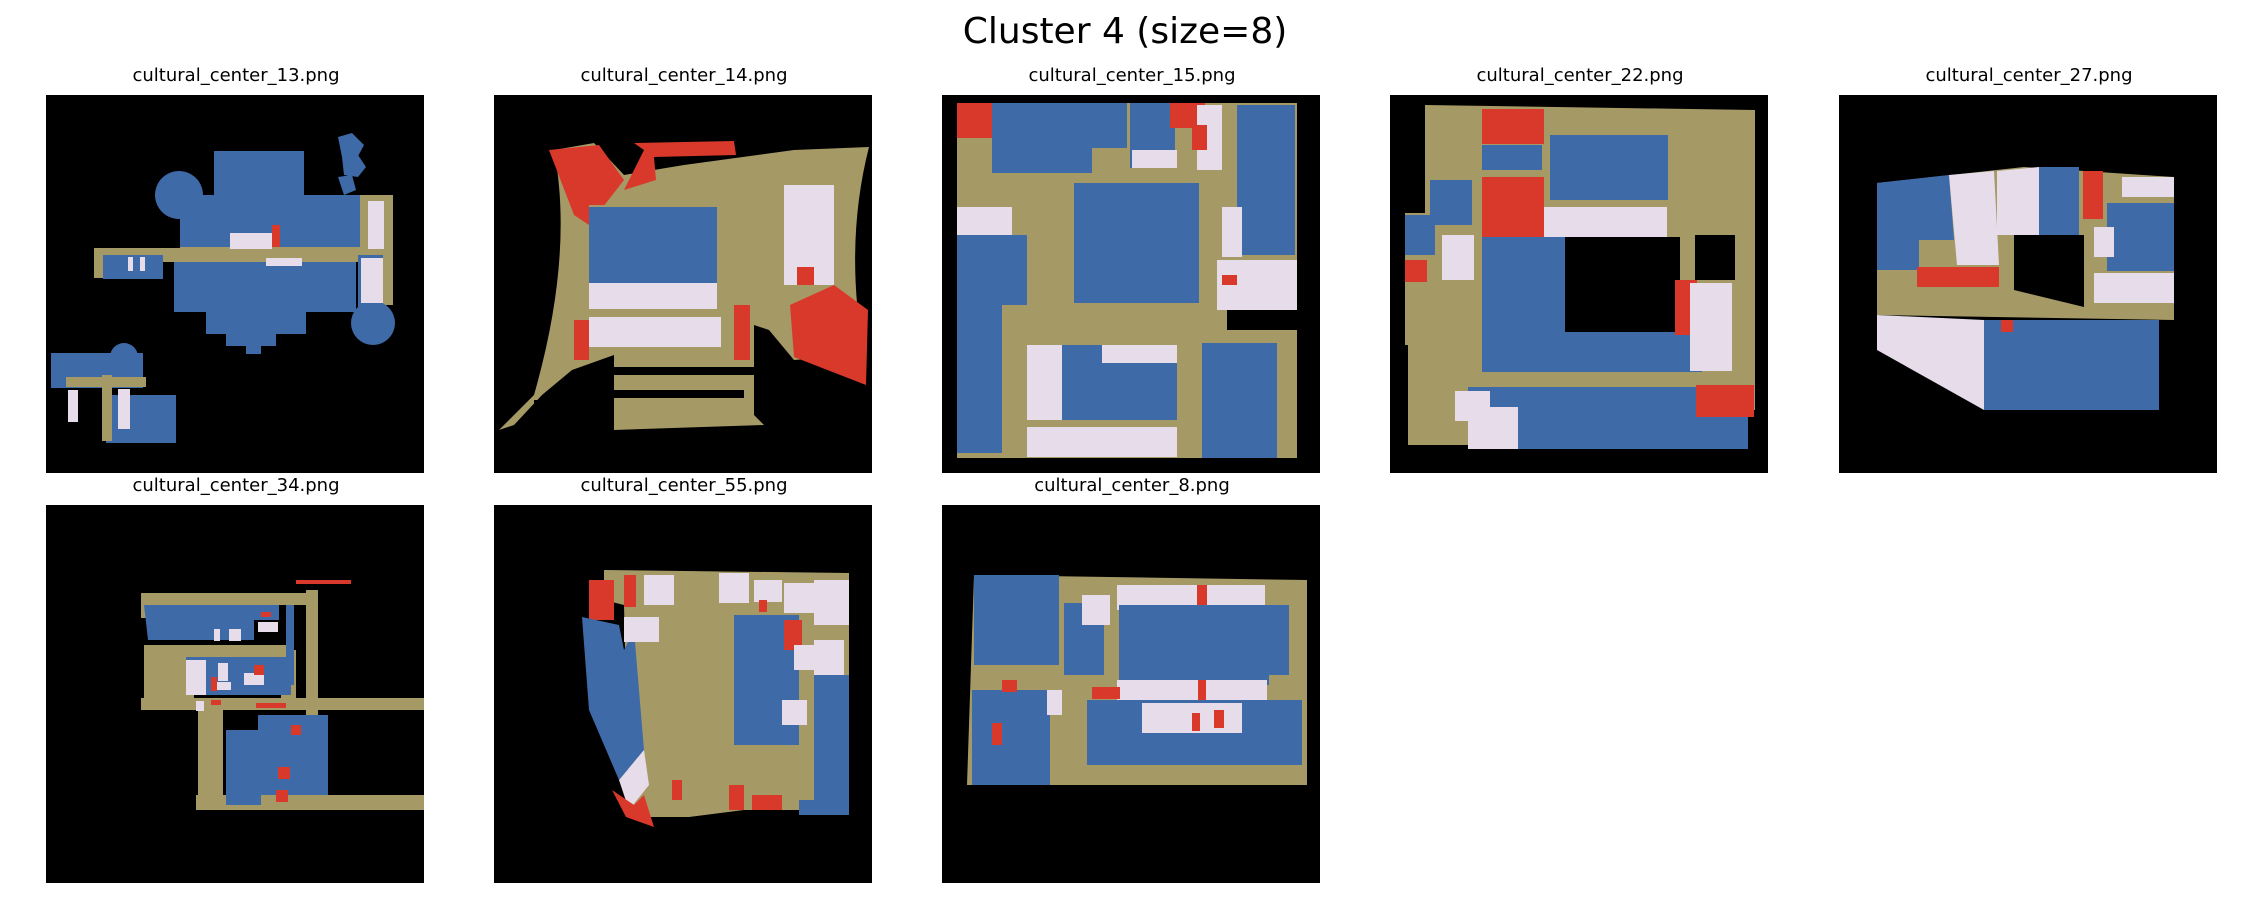 This screenshot has height=900, width=2250. I want to click on thumbnail-caption: cultural_center_34.png, so click(236, 485).